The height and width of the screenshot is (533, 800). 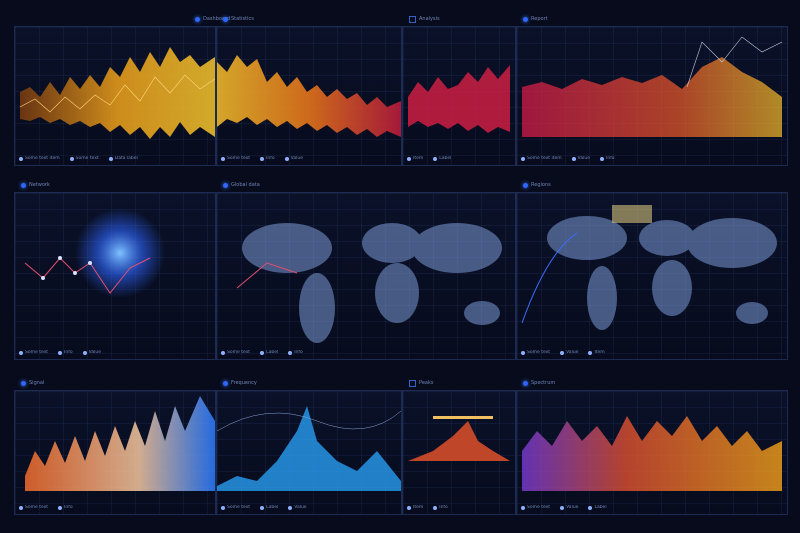 What do you see at coordinates (366, 271) in the screenshot?
I see `panel-map-2: Global data Some text Label Info` at bounding box center [366, 271].